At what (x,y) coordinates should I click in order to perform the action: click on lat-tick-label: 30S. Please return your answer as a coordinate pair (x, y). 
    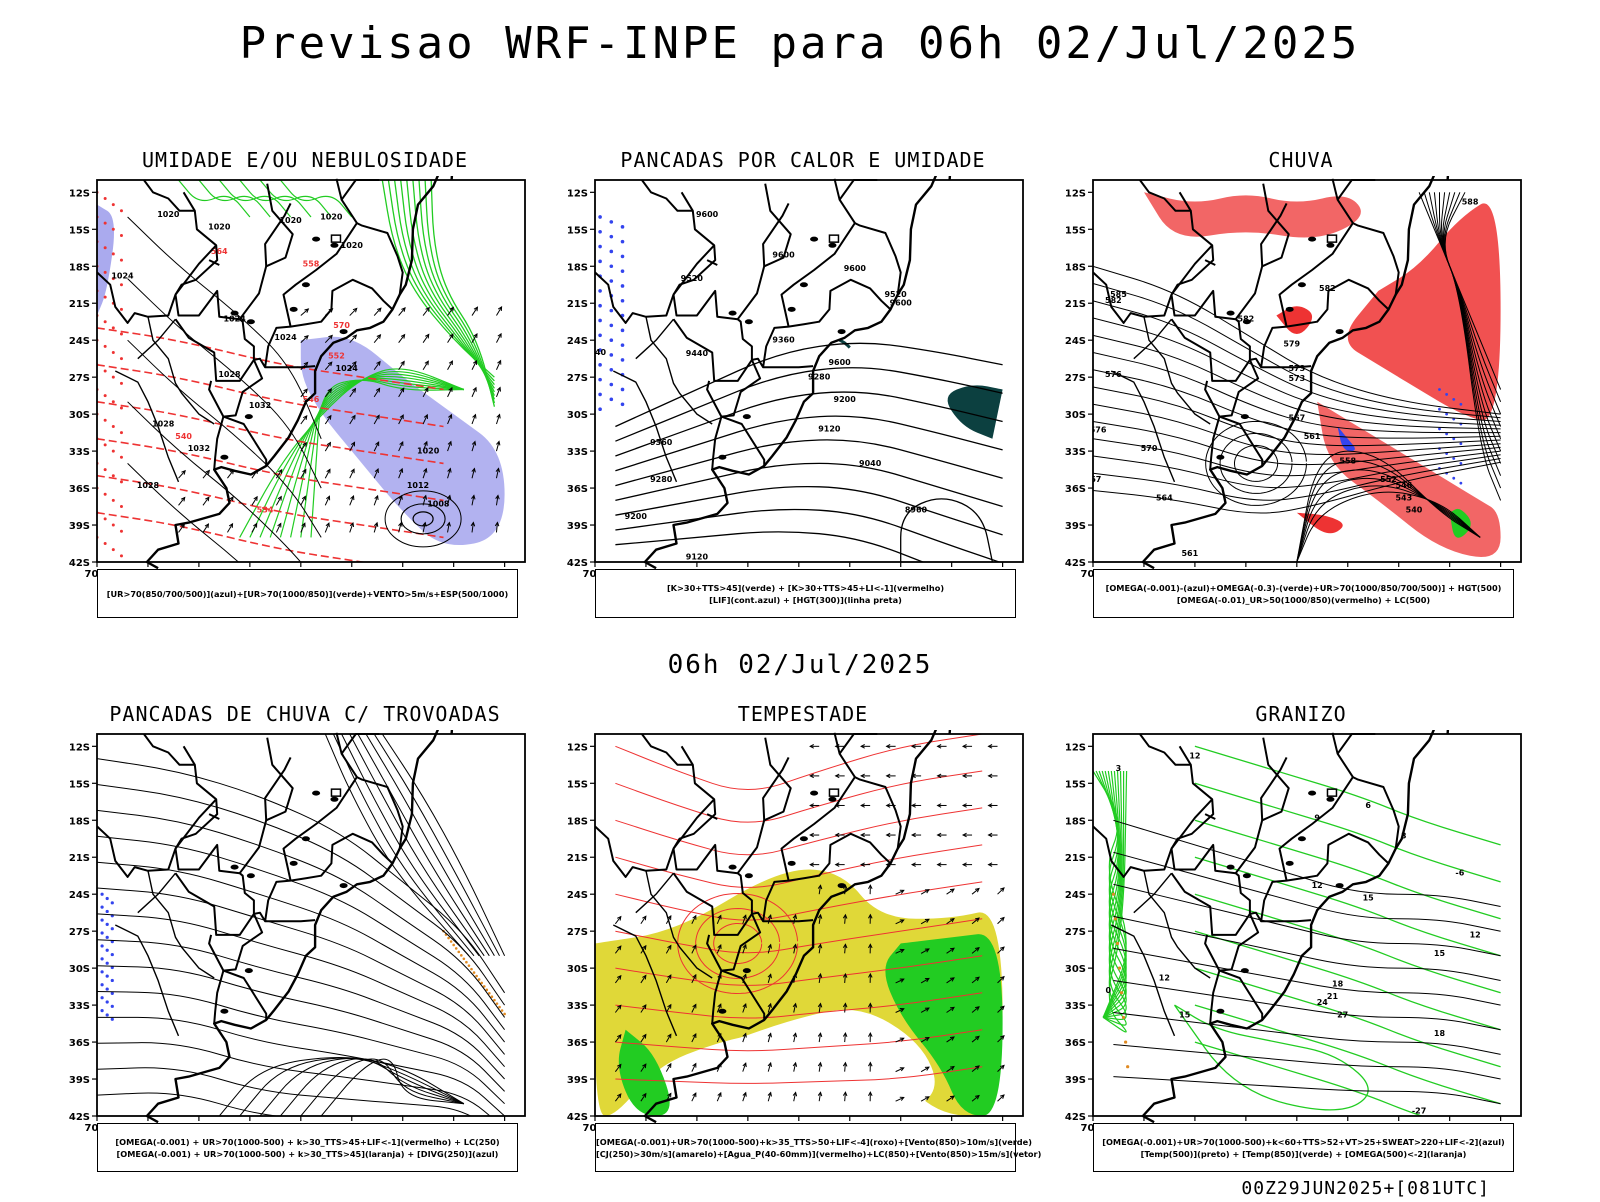
    Looking at the image, I should click on (577, 415).